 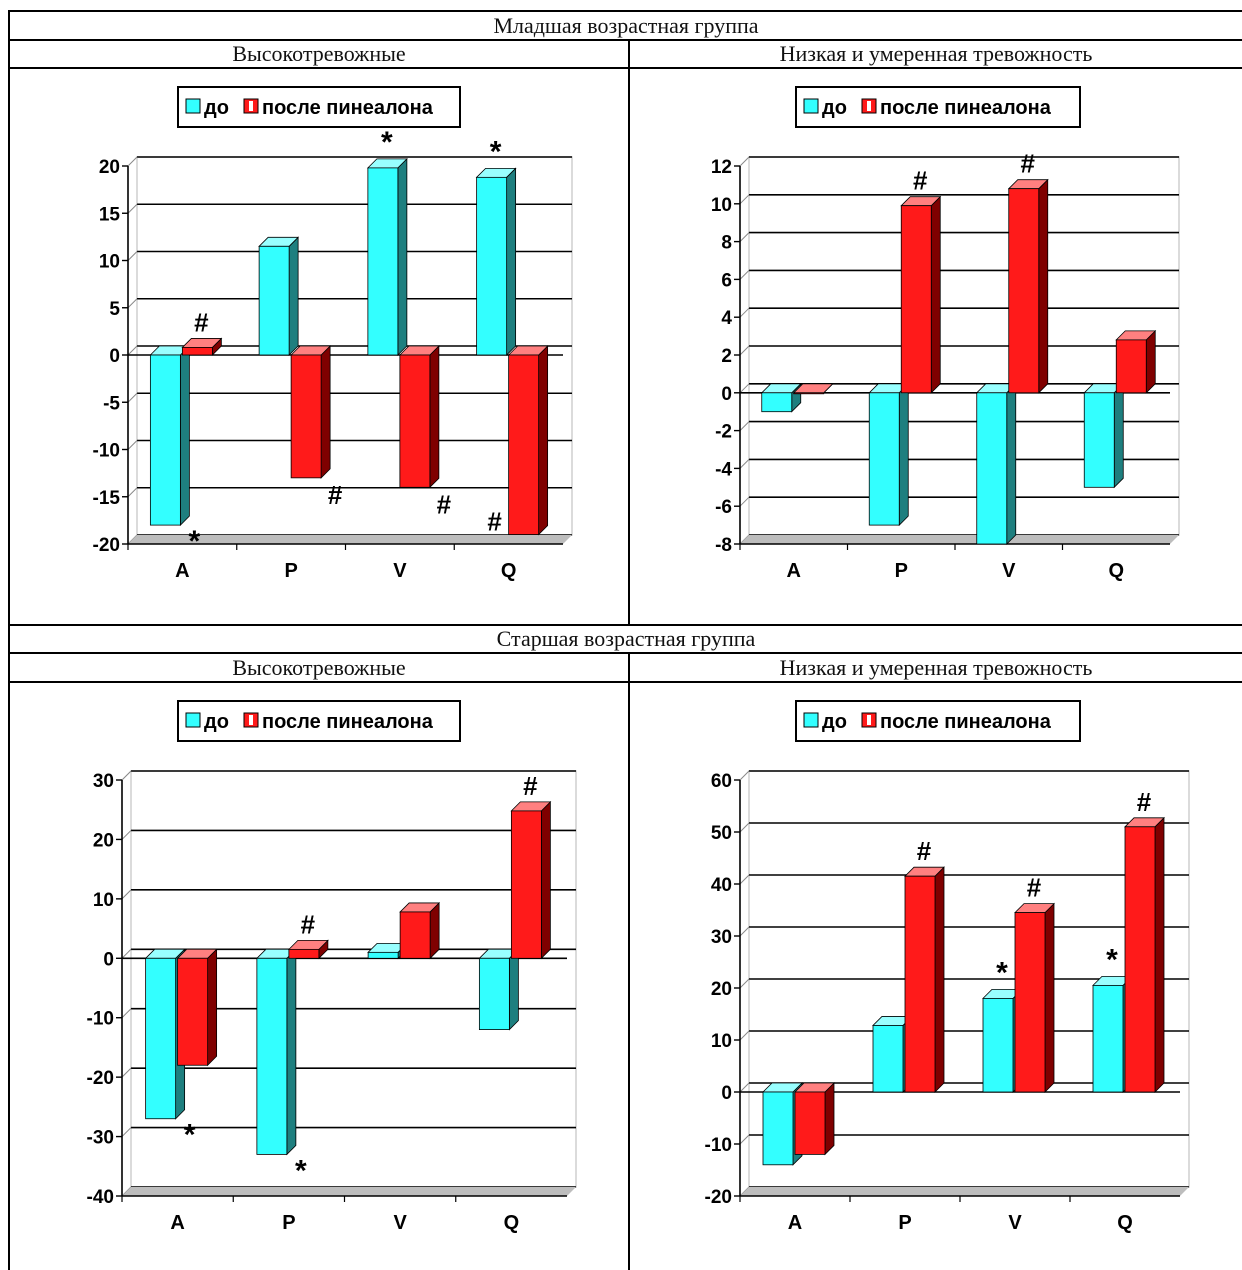 What do you see at coordinates (726, 243) in the screenshot?
I see `y-tick-label: 8` at bounding box center [726, 243].